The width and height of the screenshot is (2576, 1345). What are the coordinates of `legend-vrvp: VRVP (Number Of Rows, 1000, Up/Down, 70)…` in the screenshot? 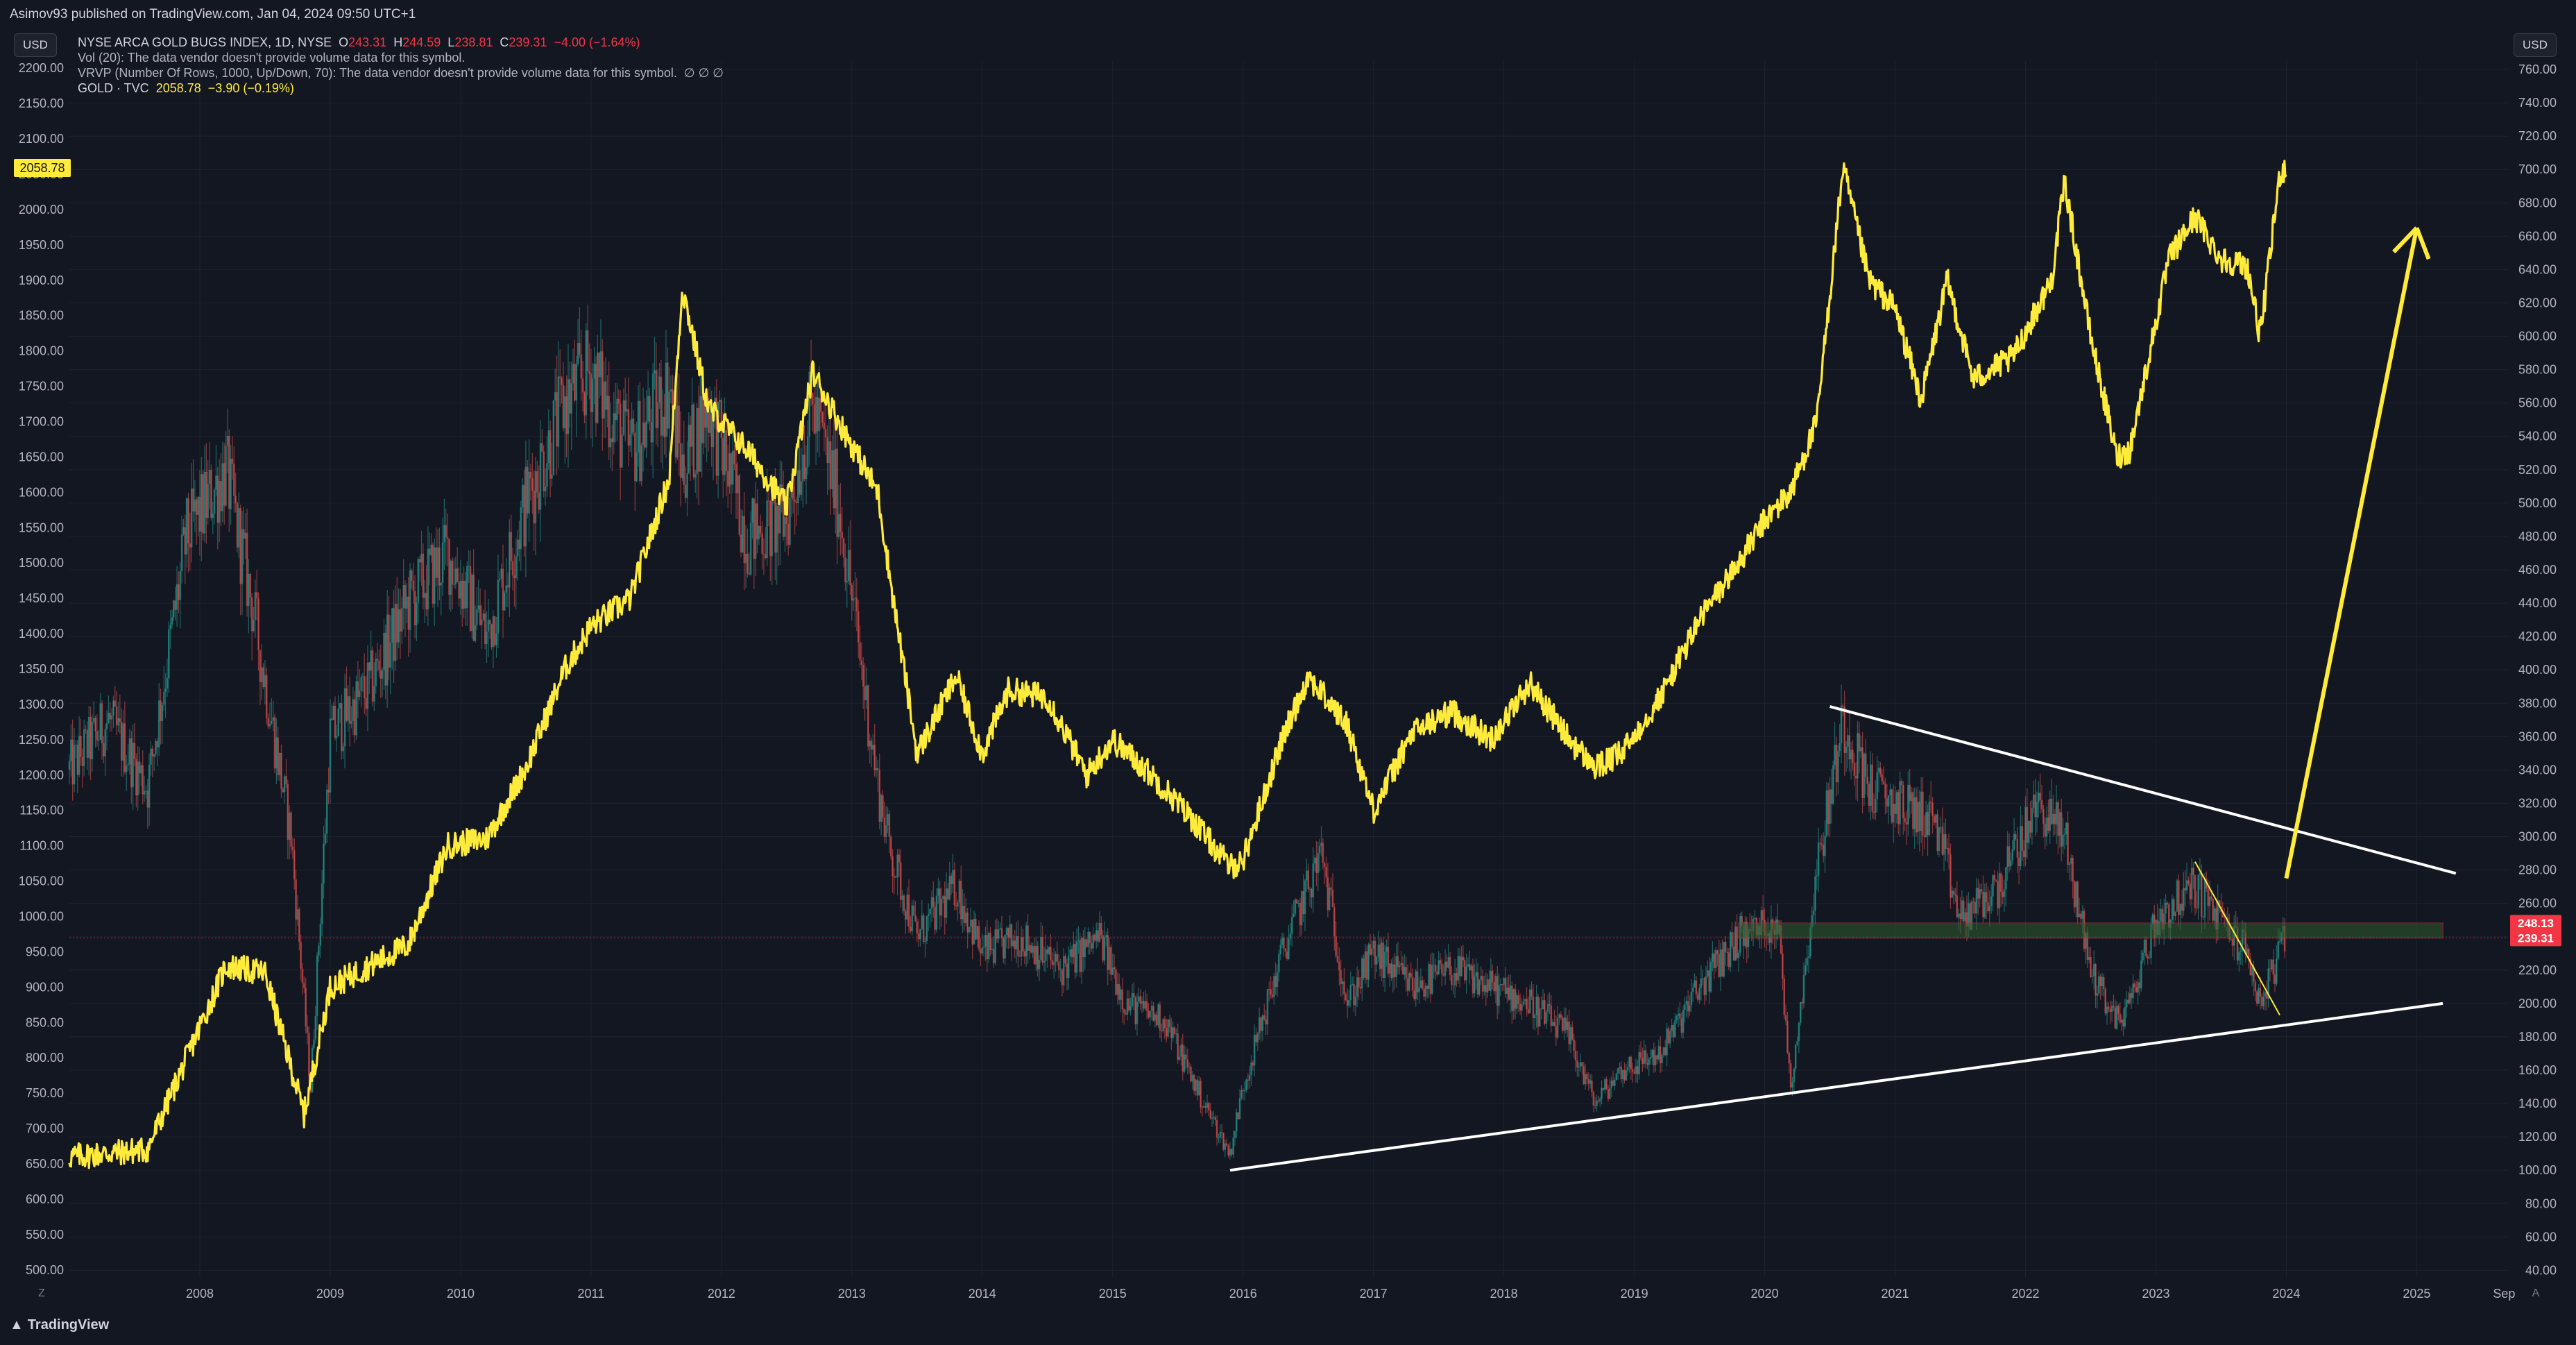 It's located at (401, 73).